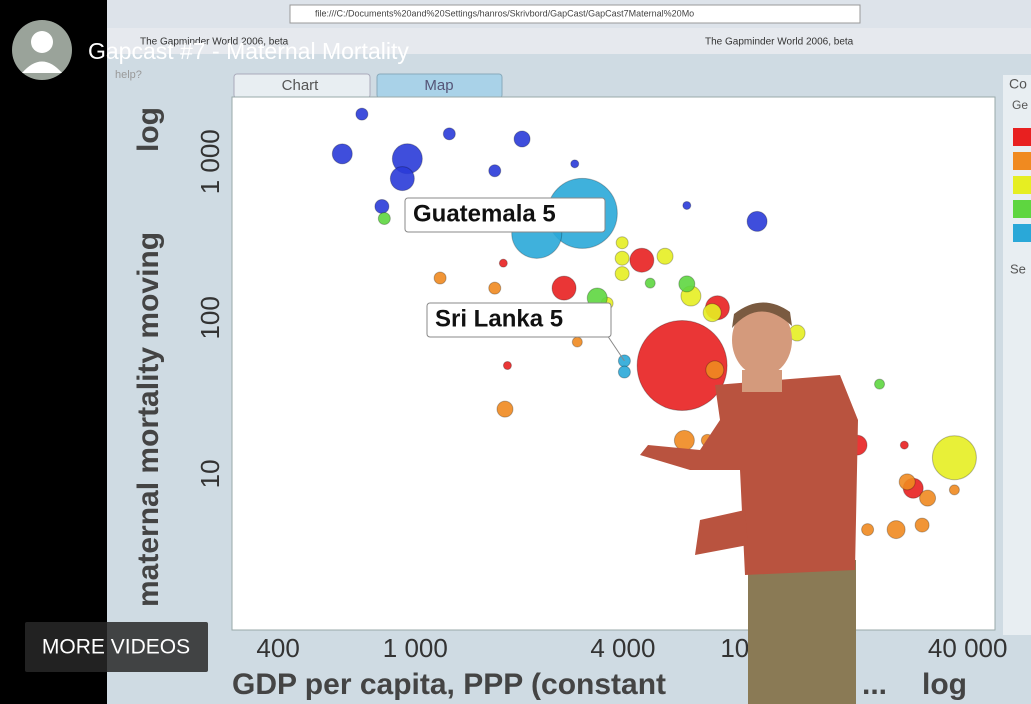 Image resolution: width=1031 pixels, height=704 pixels. Describe the element at coordinates (438, 85) in the screenshot. I see `map-tab-label: Map` at that location.